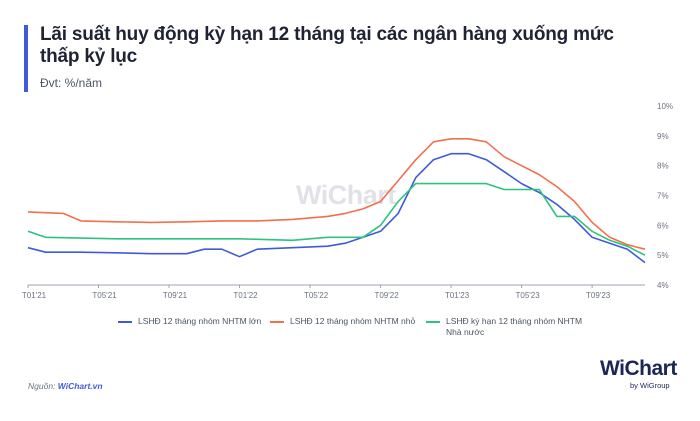 This screenshot has height=421, width=700. Describe the element at coordinates (42, 386) in the screenshot. I see `source-label: Nguồn:` at that location.